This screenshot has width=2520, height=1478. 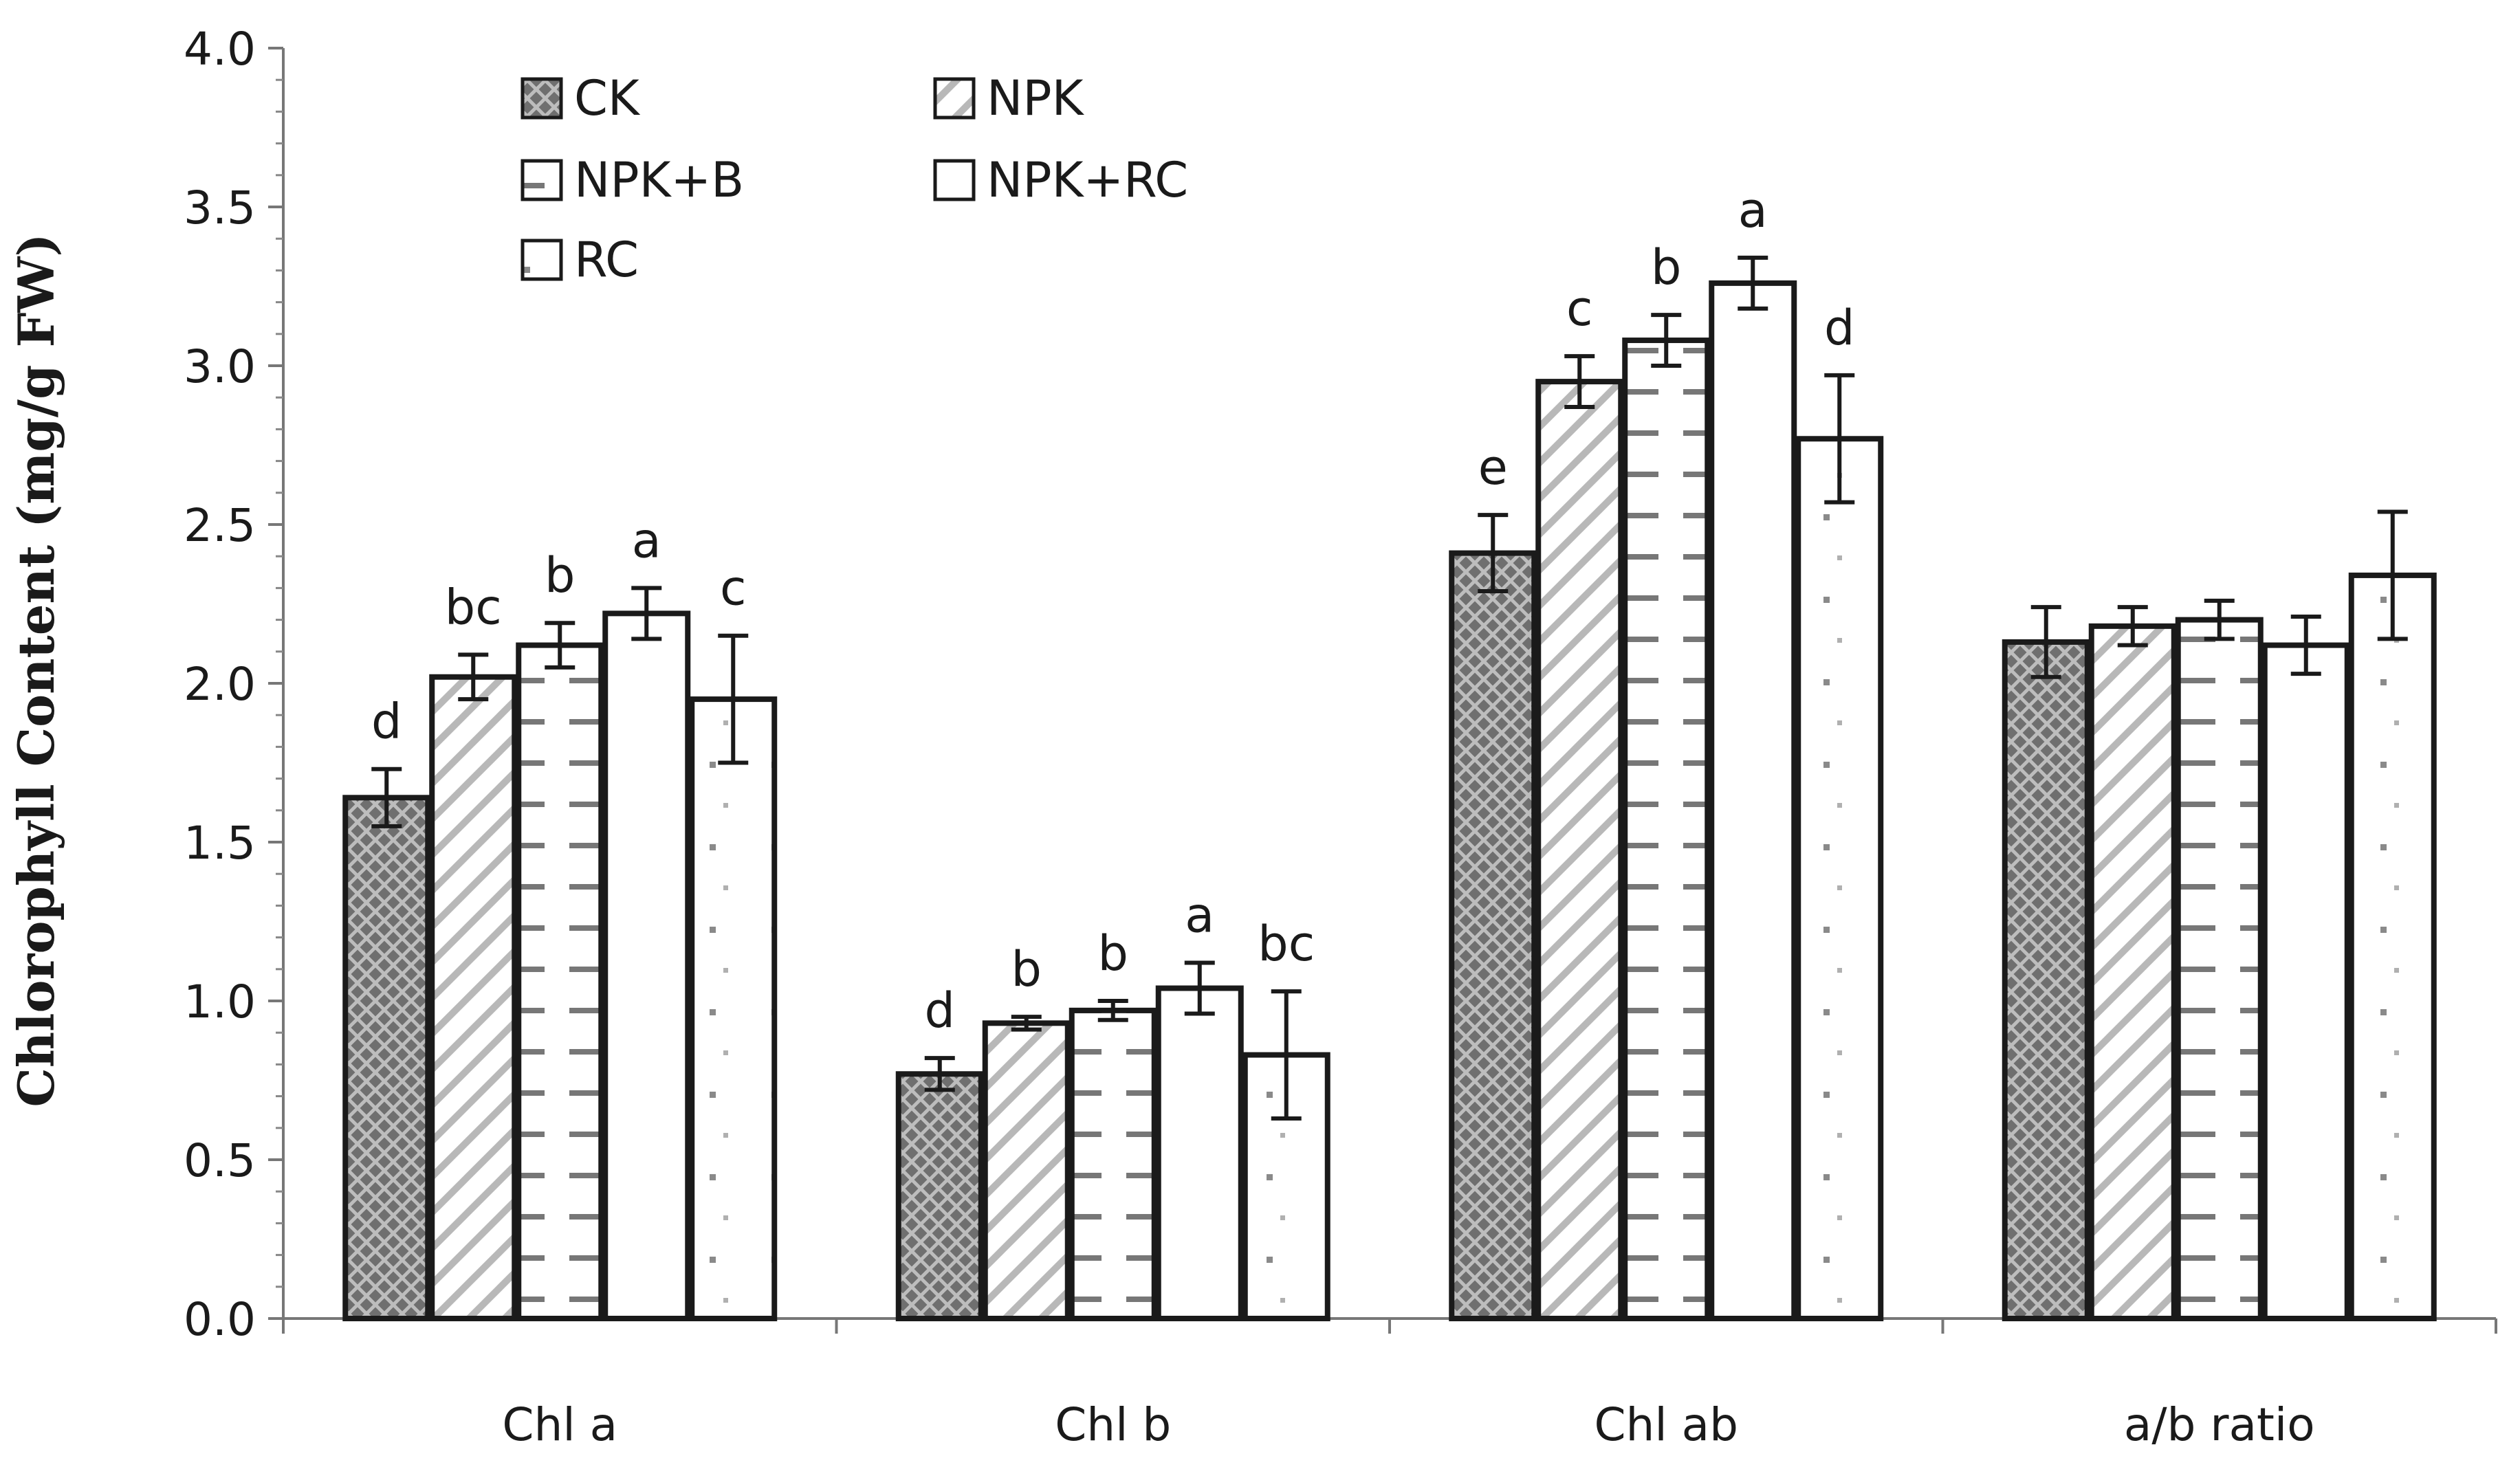 What do you see at coordinates (1493, 467) in the screenshot?
I see `significance-letter: e` at bounding box center [1493, 467].